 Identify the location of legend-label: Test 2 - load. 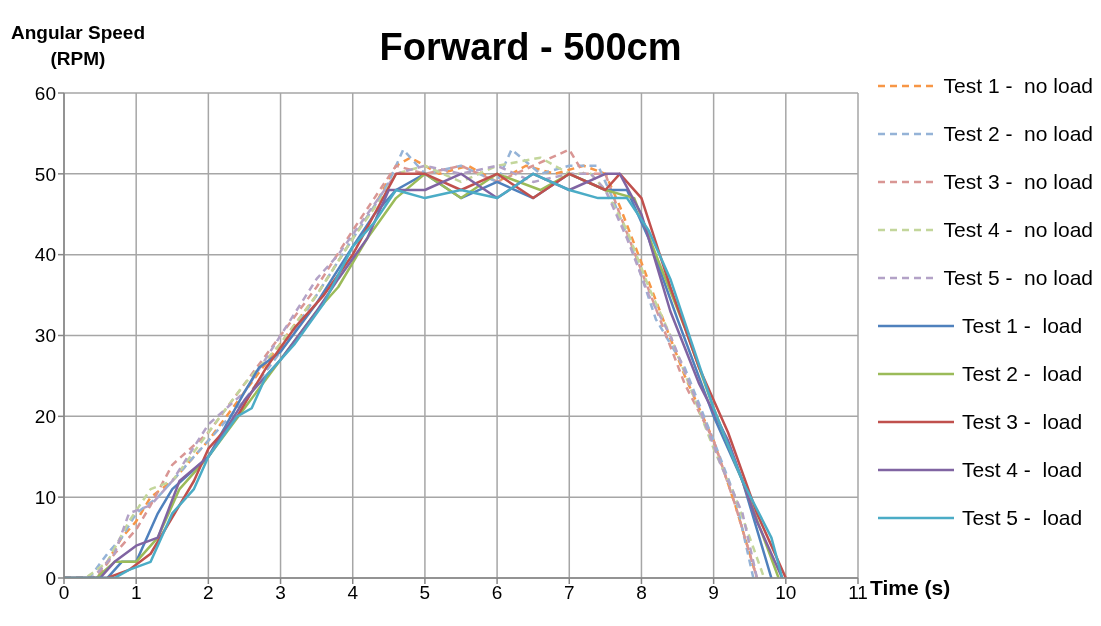
(1022, 374).